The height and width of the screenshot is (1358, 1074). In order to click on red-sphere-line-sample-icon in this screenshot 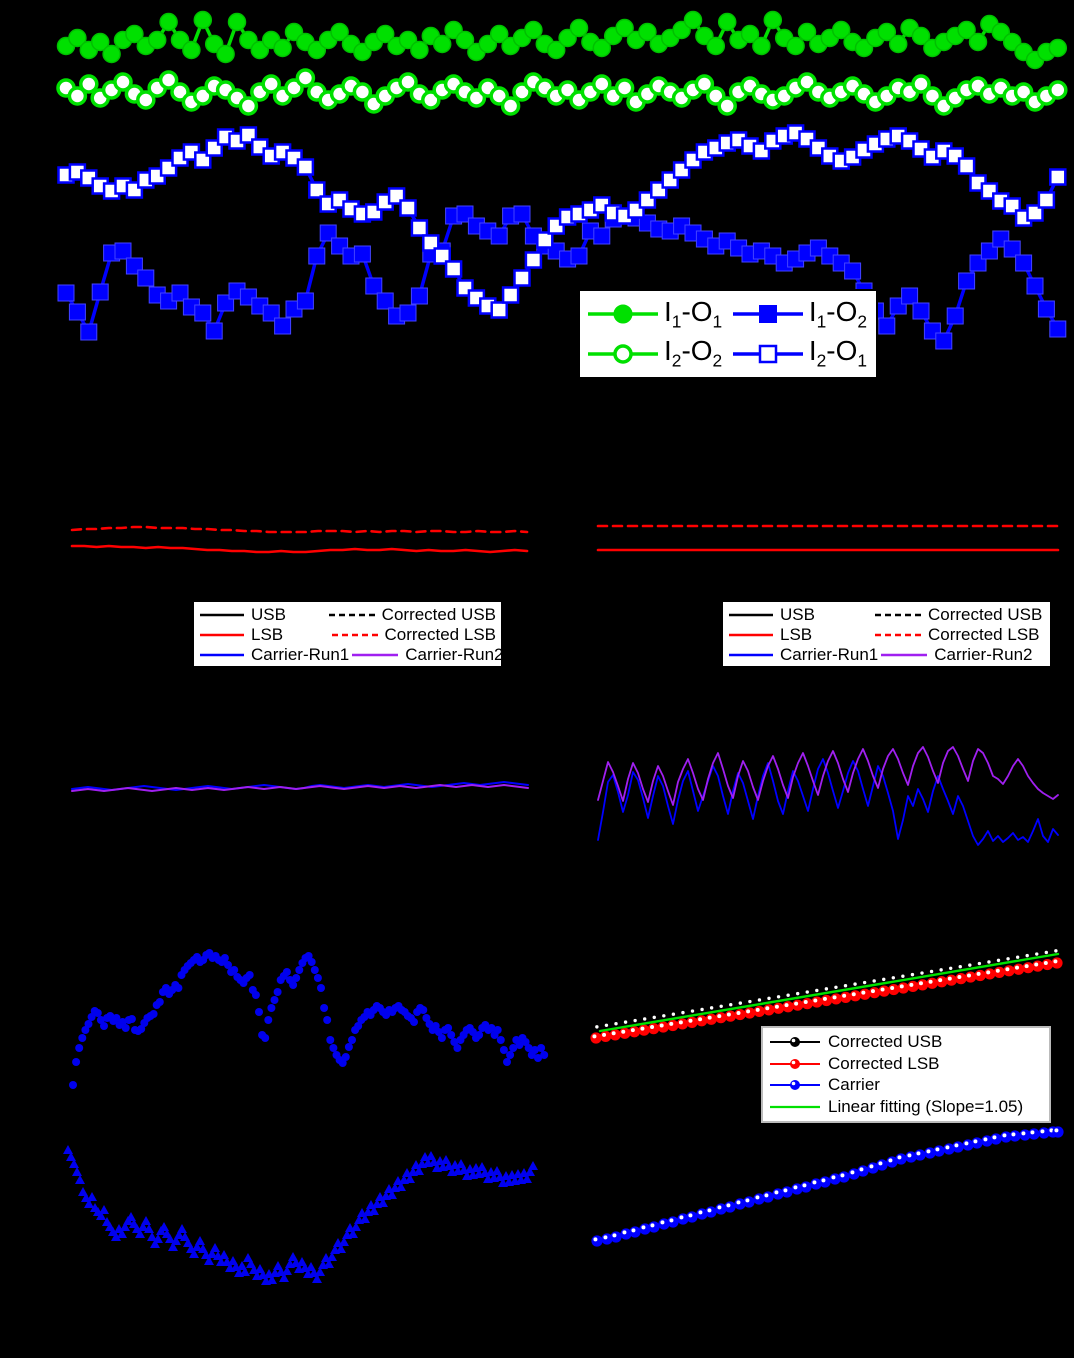, I will do `click(795, 1064)`.